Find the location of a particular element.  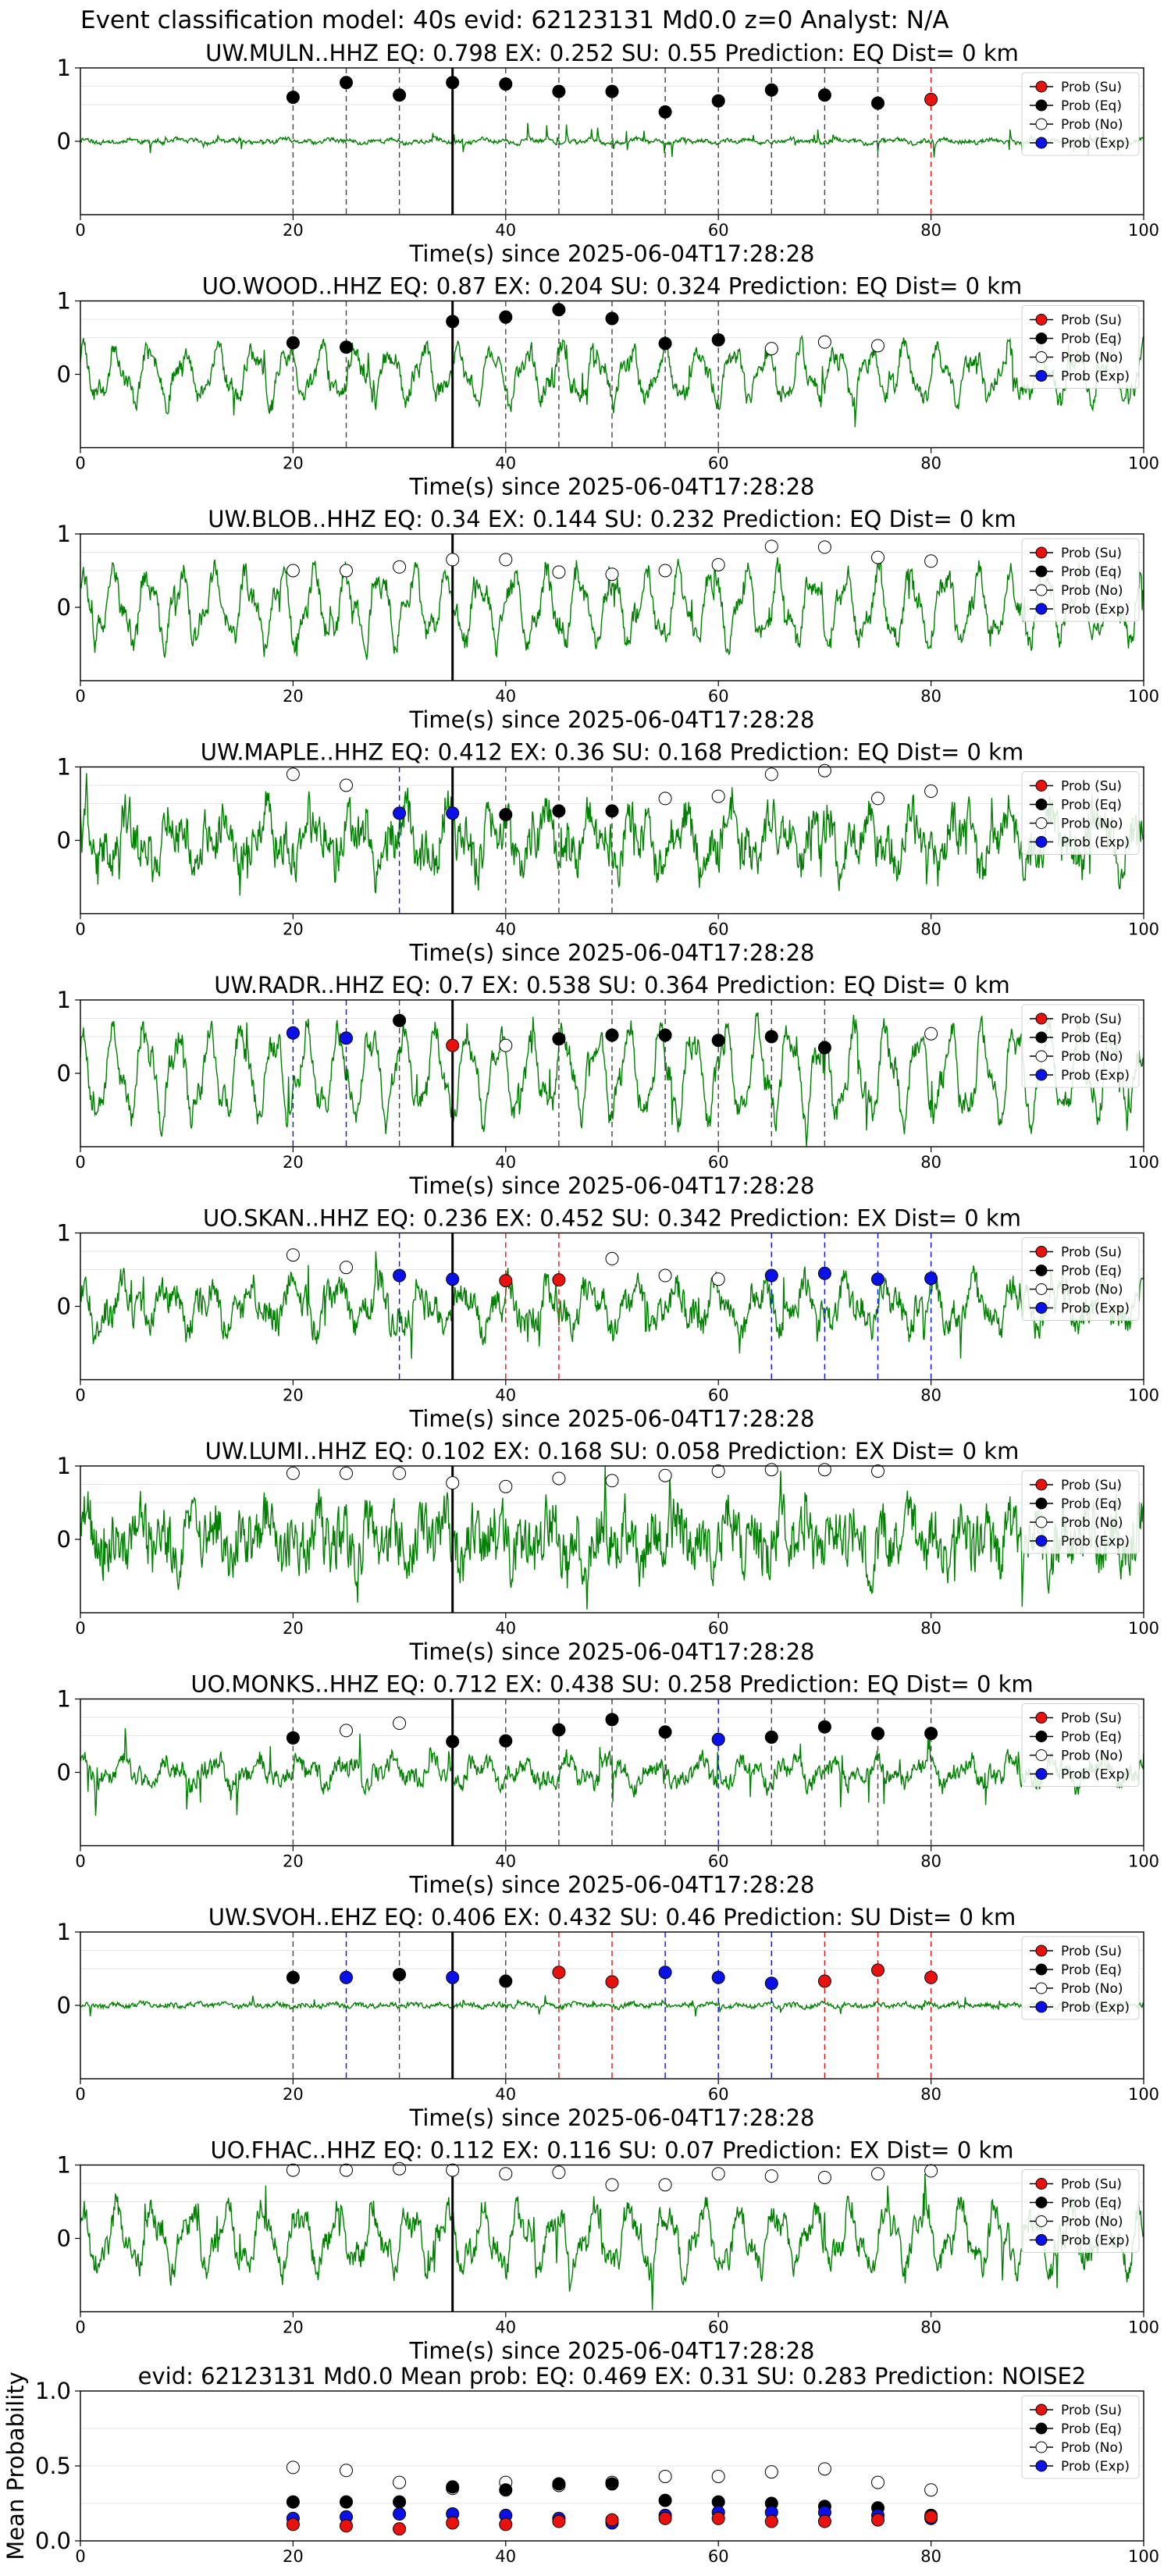

x-tick-label: 40 is located at coordinates (505, 1628).